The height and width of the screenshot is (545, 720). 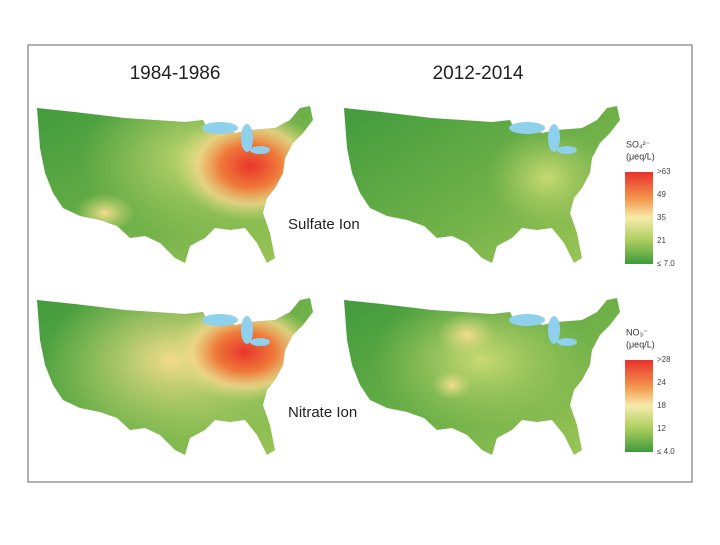 What do you see at coordinates (661, 194) in the screenshot?
I see `legend-label: 49` at bounding box center [661, 194].